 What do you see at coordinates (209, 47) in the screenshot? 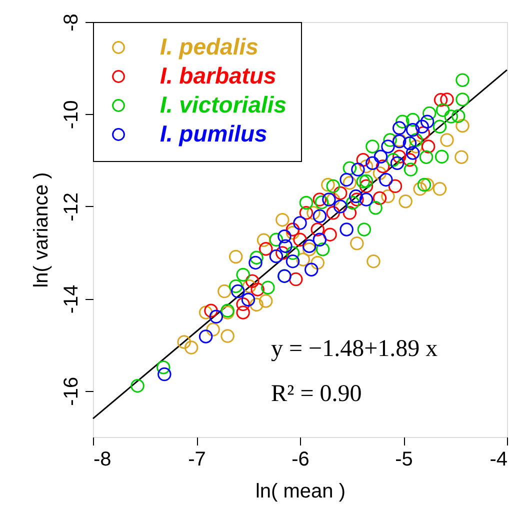
I see `legend-label: I. pedalis` at bounding box center [209, 47].